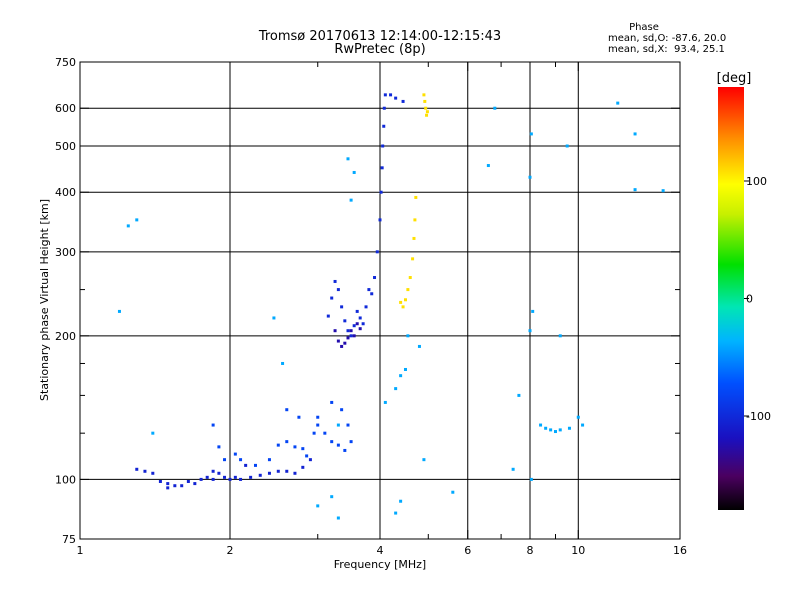  What do you see at coordinates (65, 336) in the screenshot?
I see `y-tick-label: 200` at bounding box center [65, 336].